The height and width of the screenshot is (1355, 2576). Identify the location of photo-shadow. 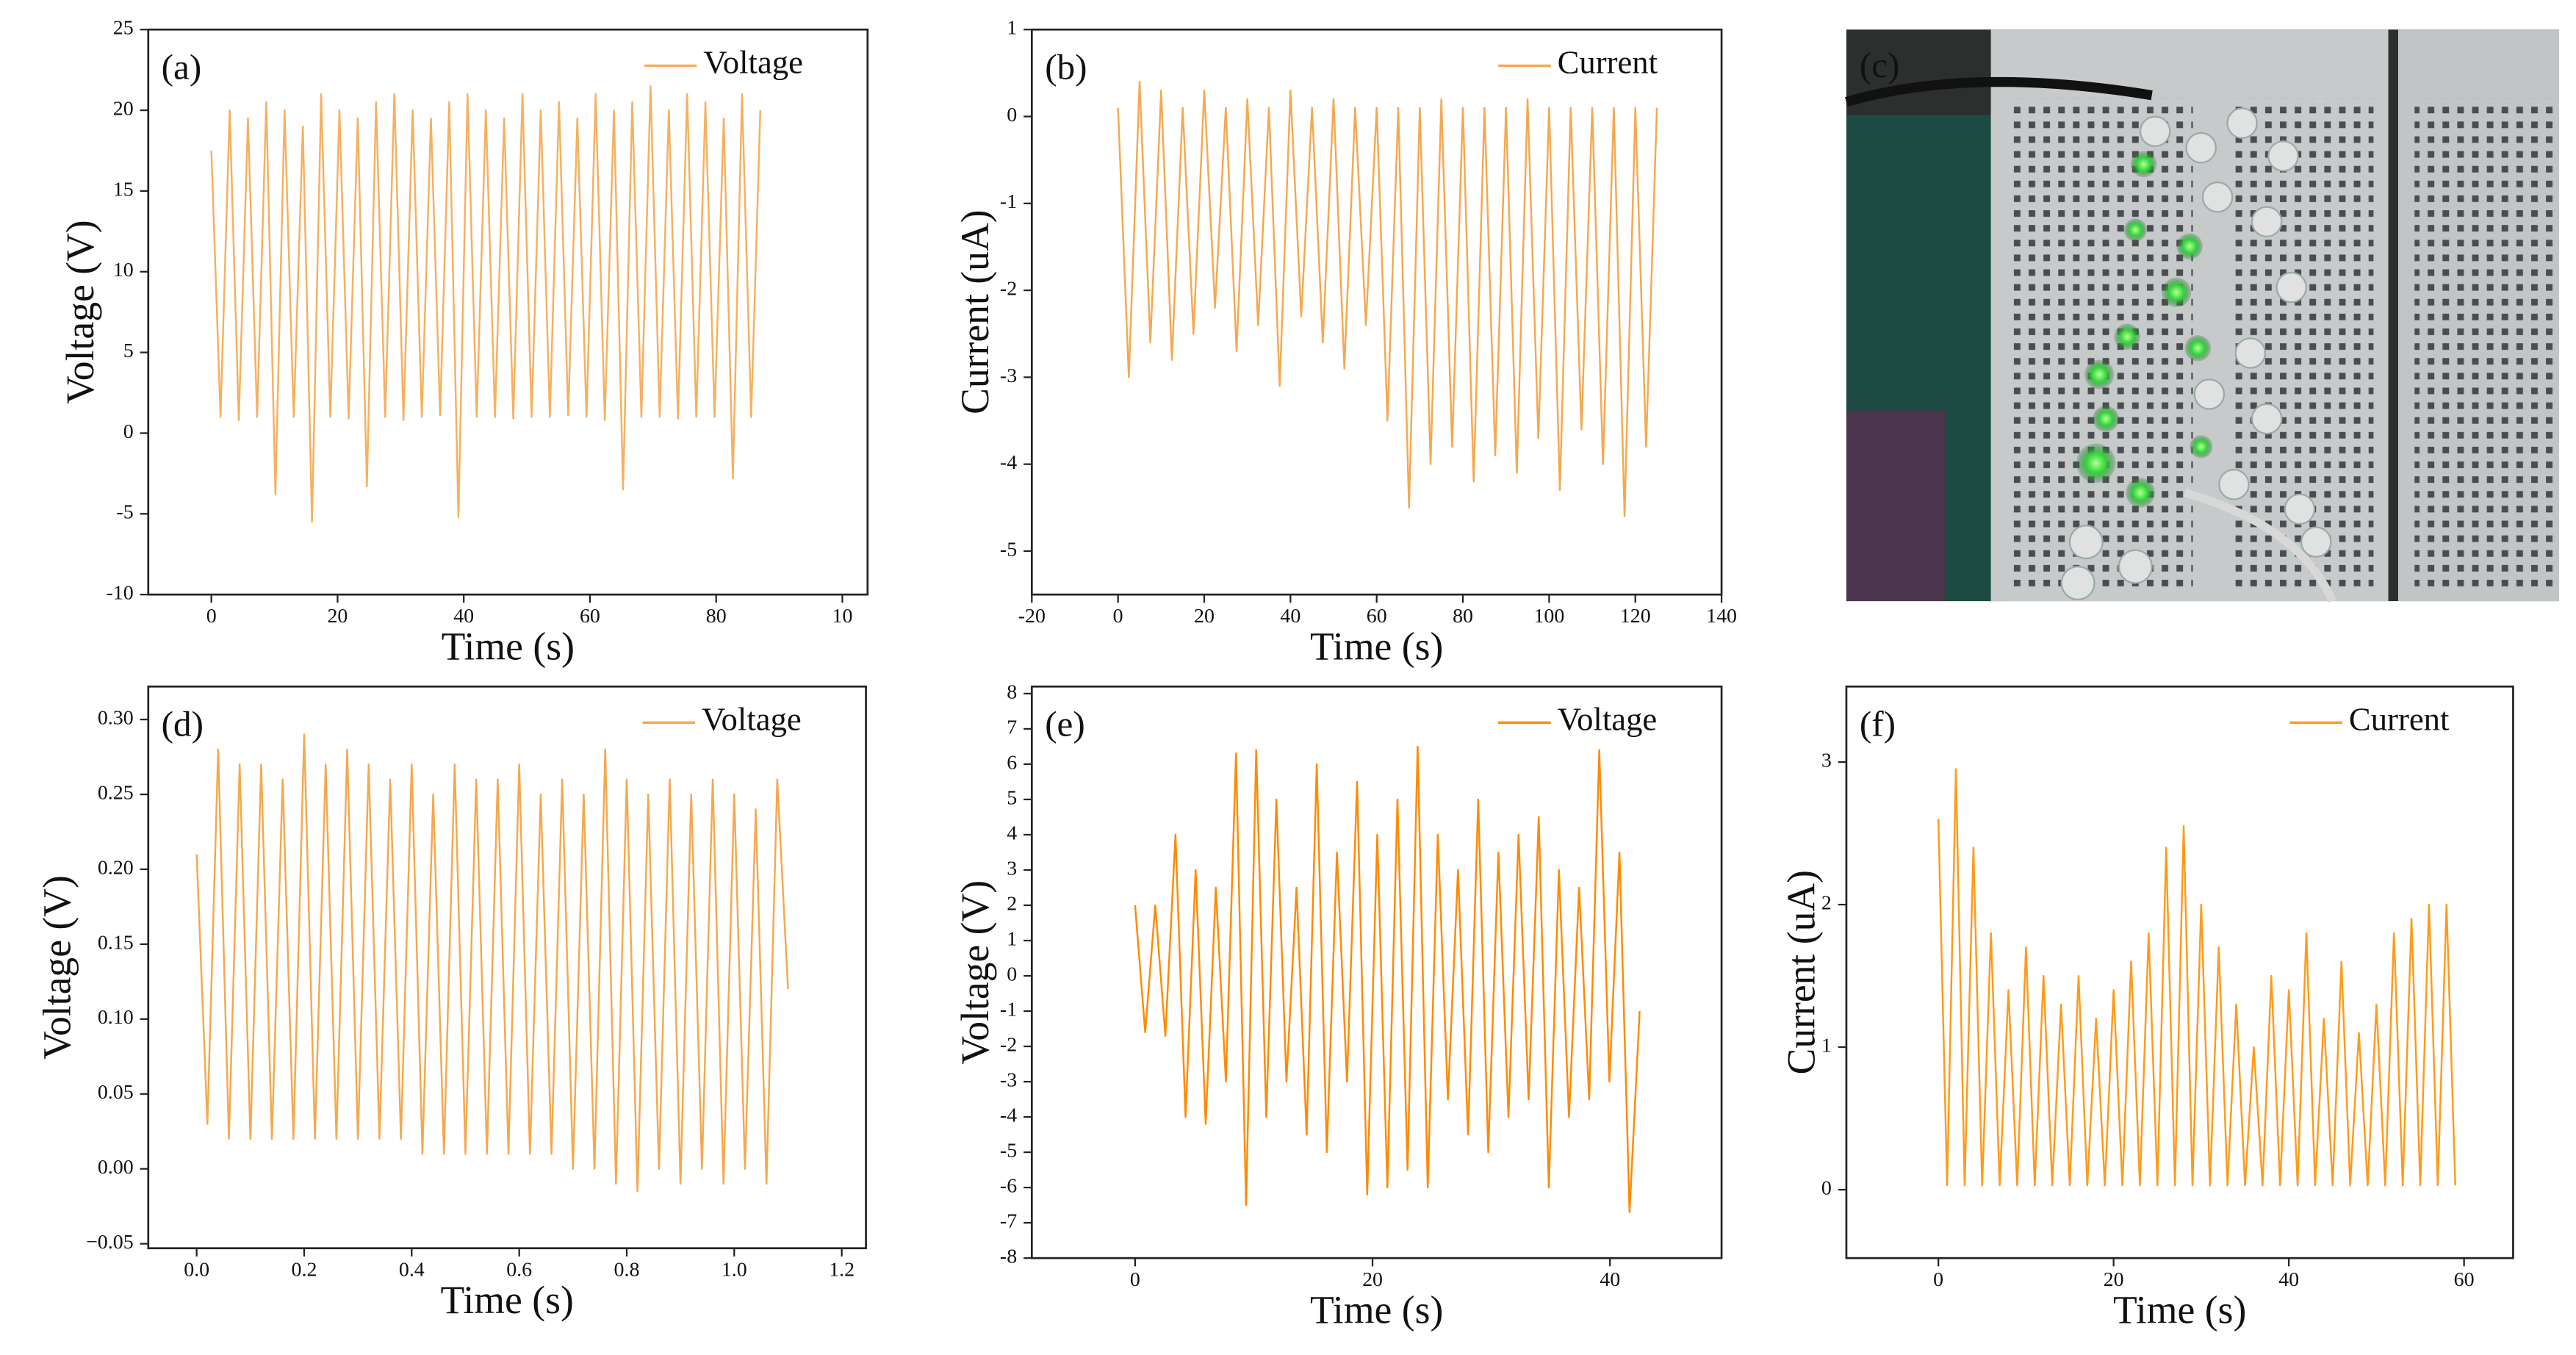
(1896, 506).